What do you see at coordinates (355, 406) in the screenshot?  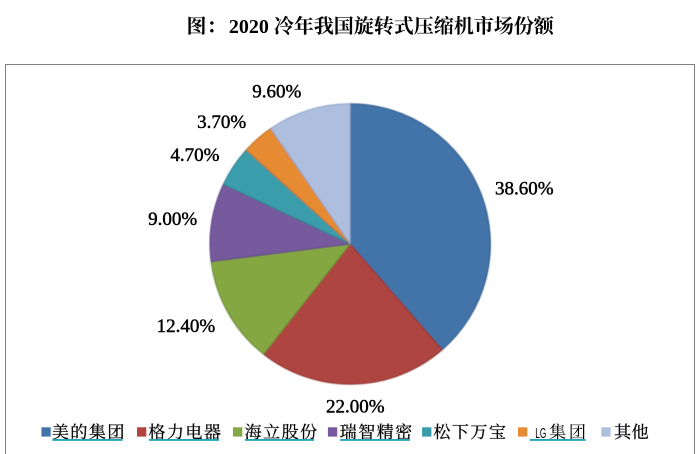 I see `svg-text: 22.00%` at bounding box center [355, 406].